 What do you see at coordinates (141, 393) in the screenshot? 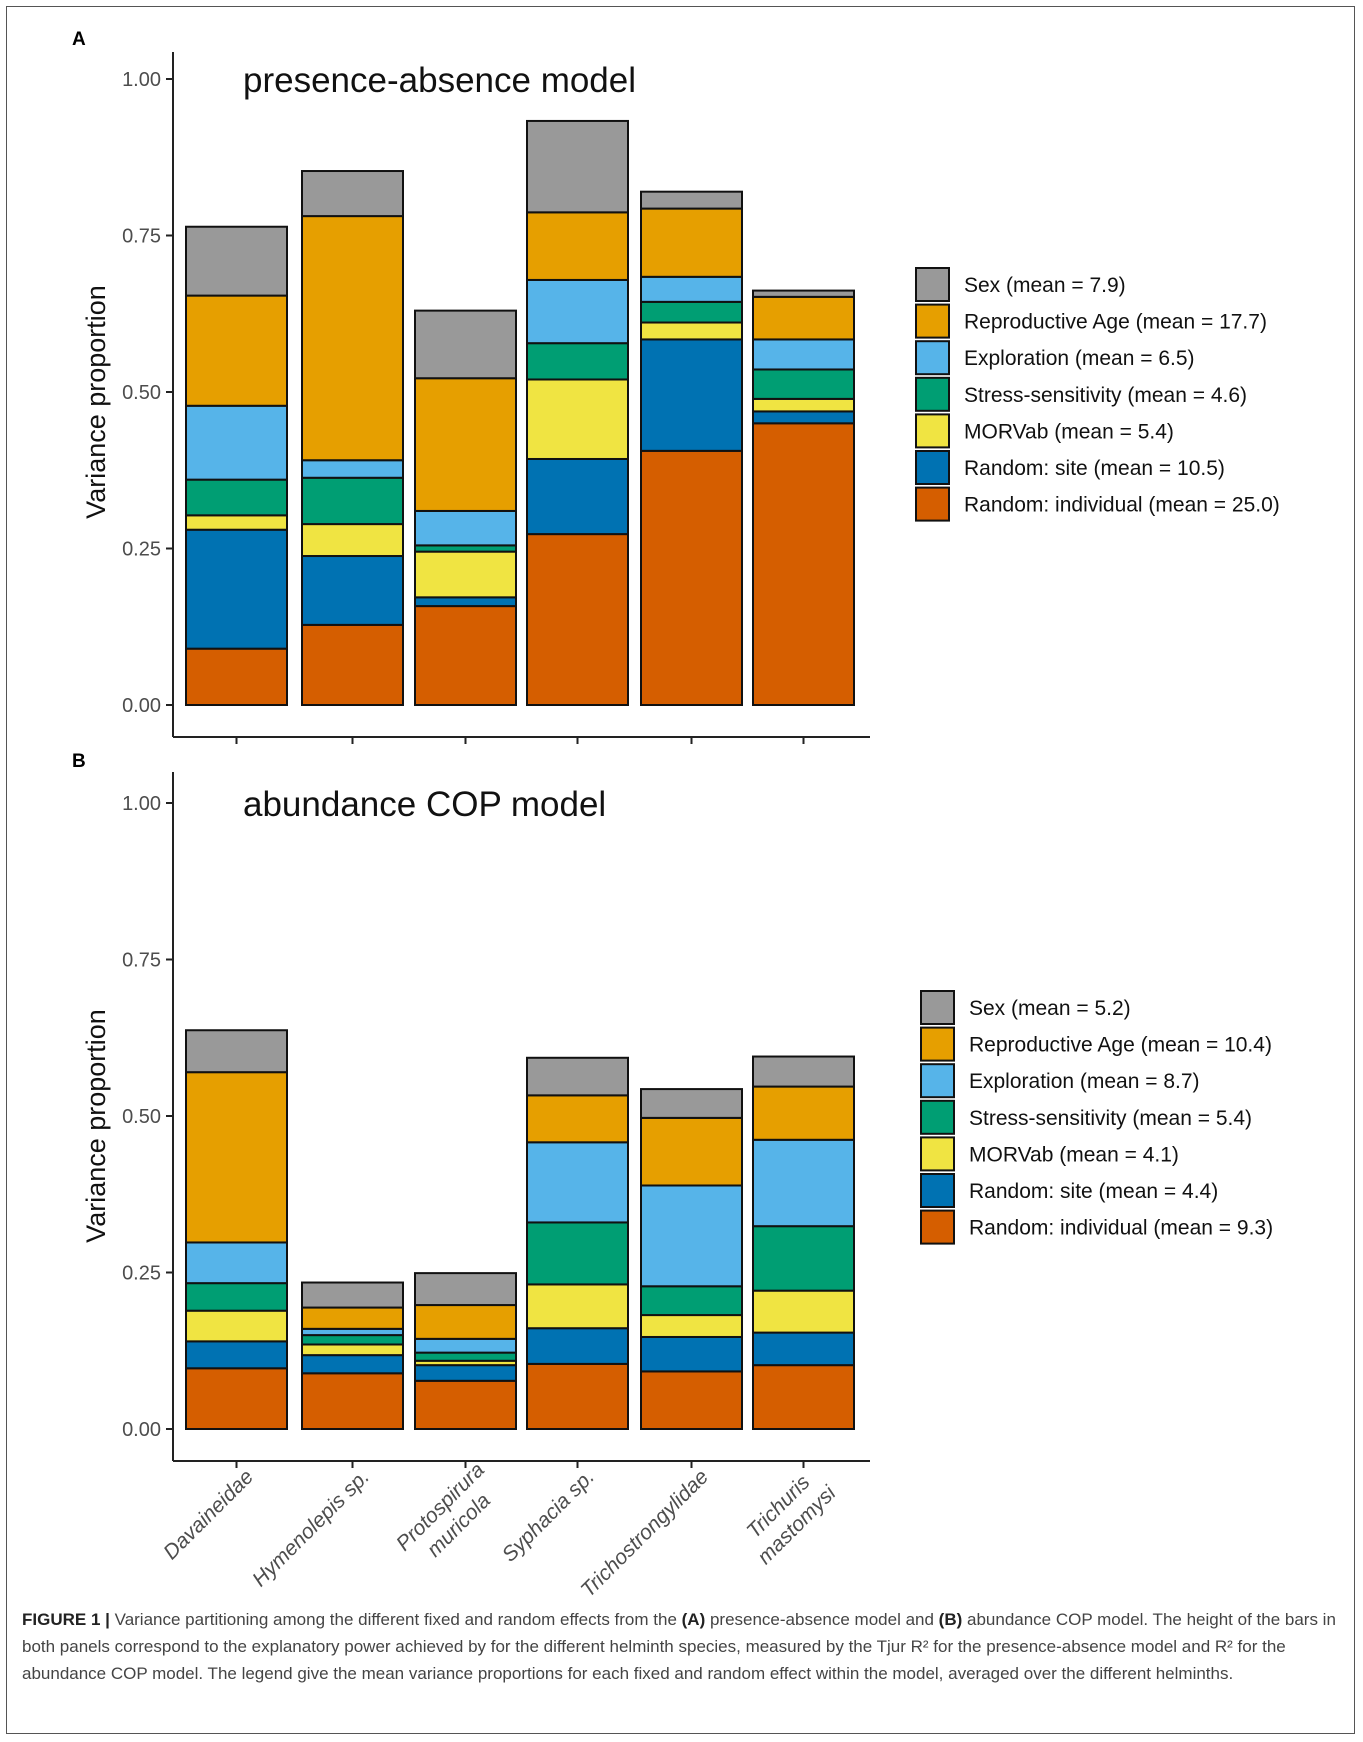
I see `y-tick-label: 0.50` at bounding box center [141, 393].